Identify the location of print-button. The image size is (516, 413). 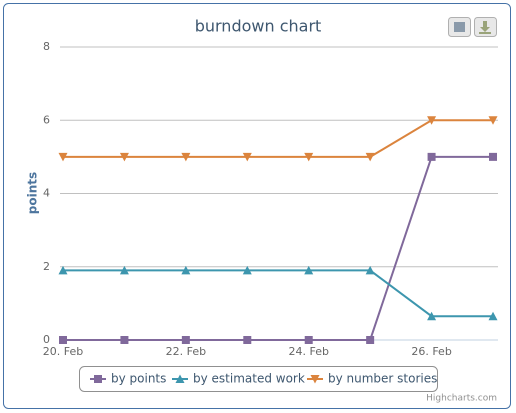
(459, 27).